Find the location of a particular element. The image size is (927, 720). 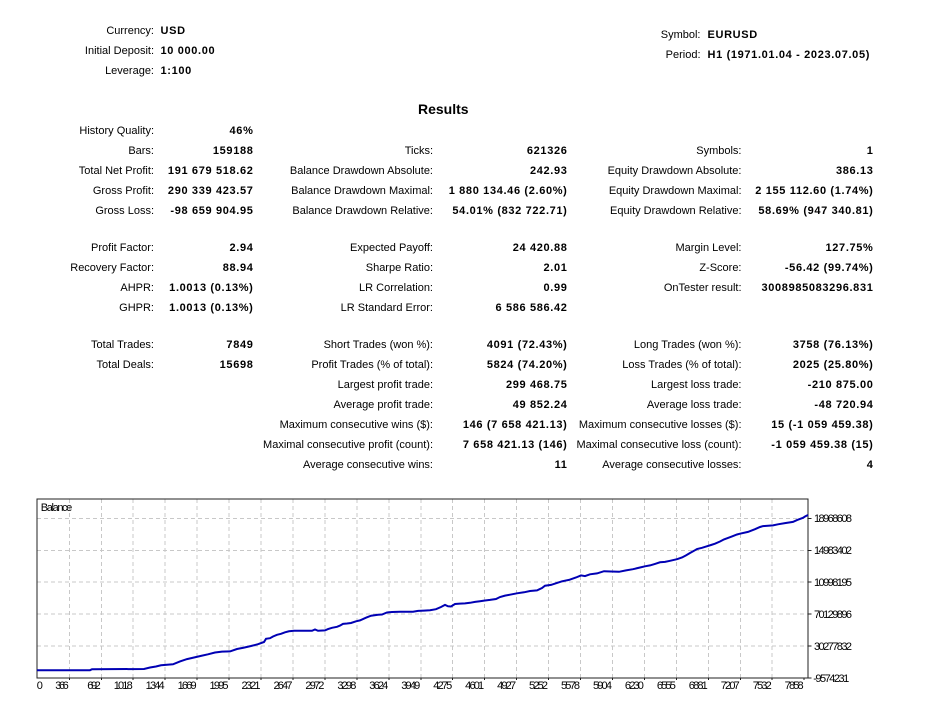

svg-text: 4927 is located at coordinates (506, 686).